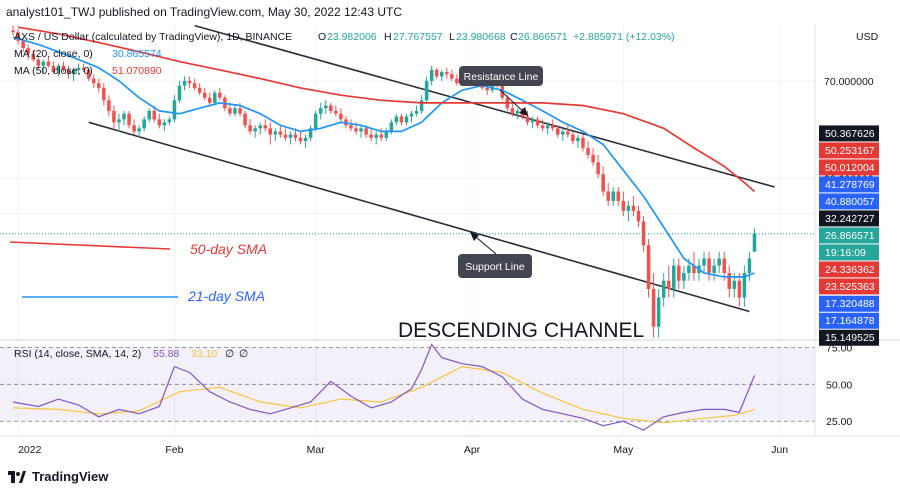  I want to click on ohlc-open-label: O, so click(322, 37).